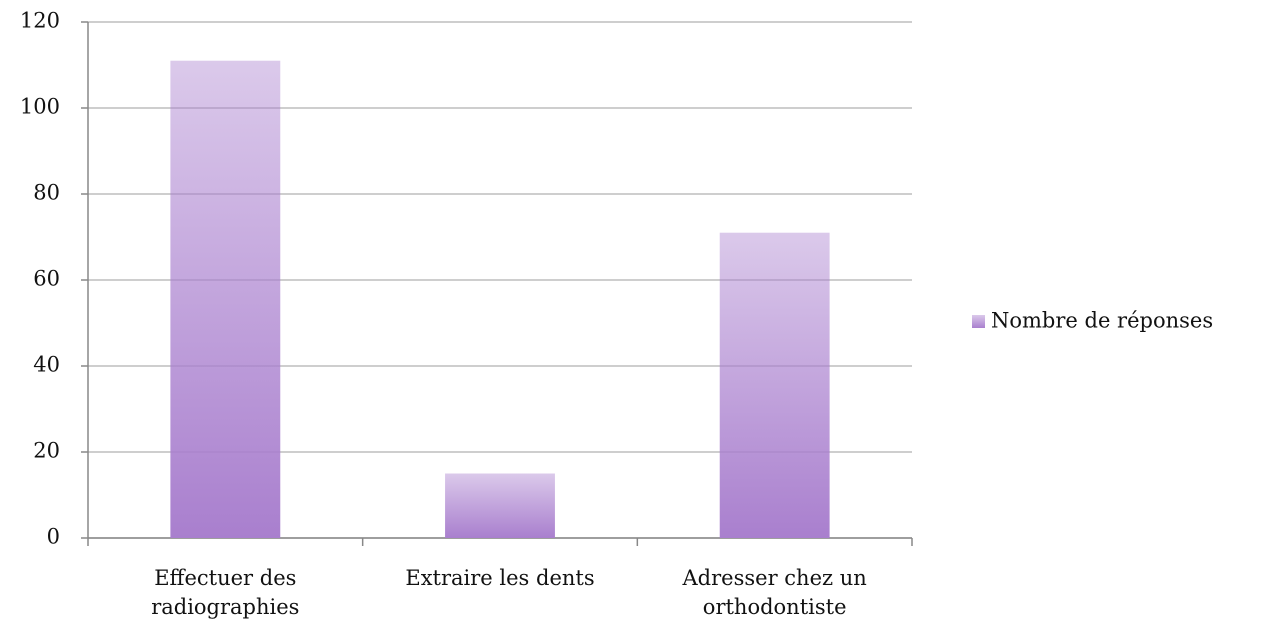  What do you see at coordinates (40, 21) in the screenshot?
I see `y-tick-label: 120` at bounding box center [40, 21].